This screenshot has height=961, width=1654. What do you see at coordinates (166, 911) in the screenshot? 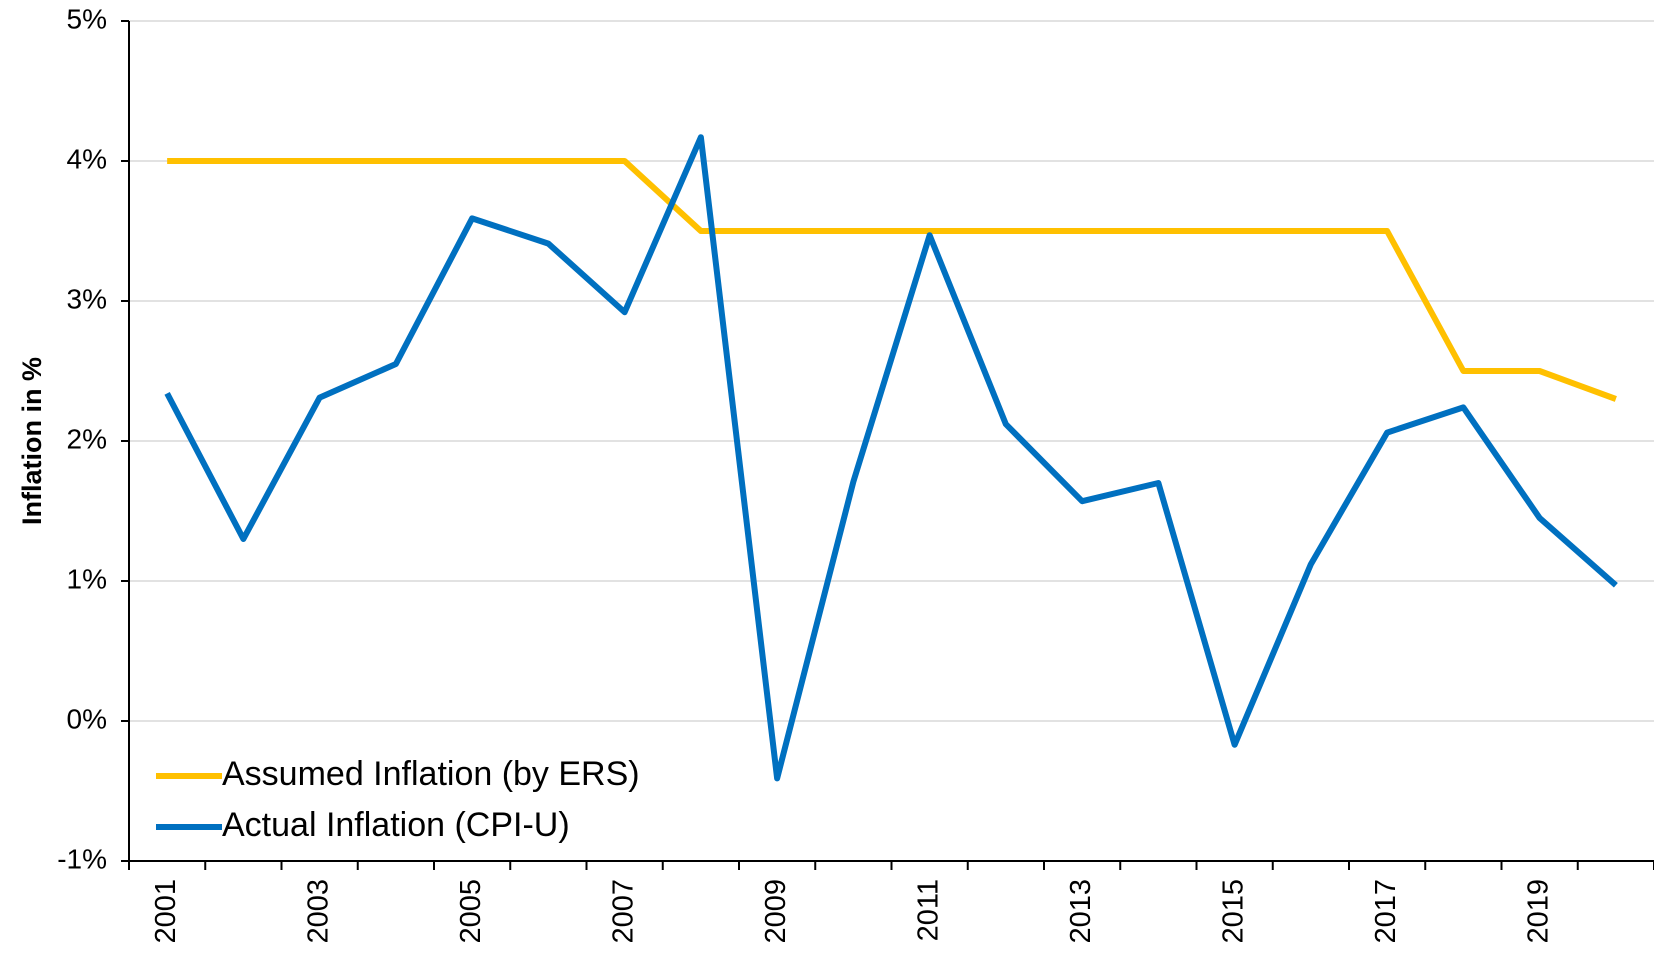
I see `x-tick-label: 2001` at bounding box center [166, 911].